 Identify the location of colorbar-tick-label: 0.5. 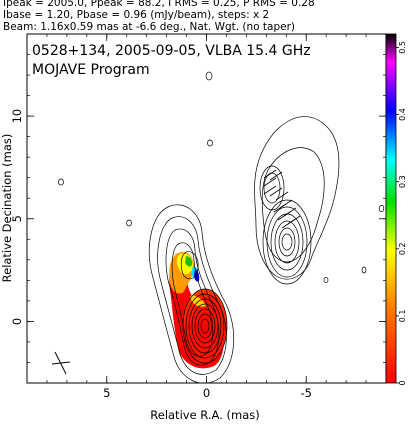
(402, 47).